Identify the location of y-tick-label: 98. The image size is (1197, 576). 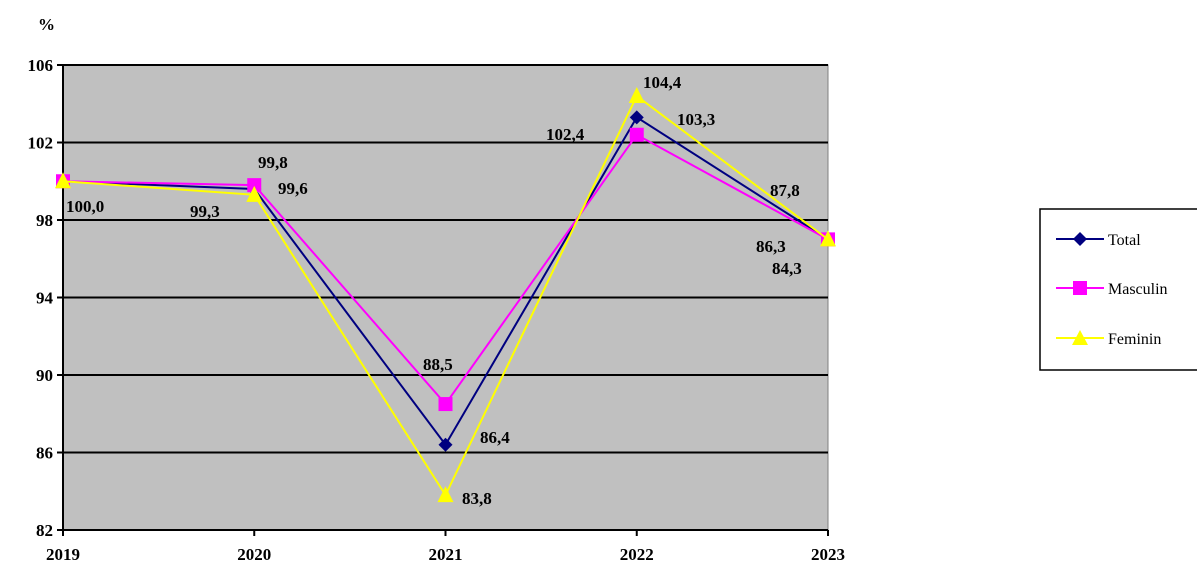
(44, 220).